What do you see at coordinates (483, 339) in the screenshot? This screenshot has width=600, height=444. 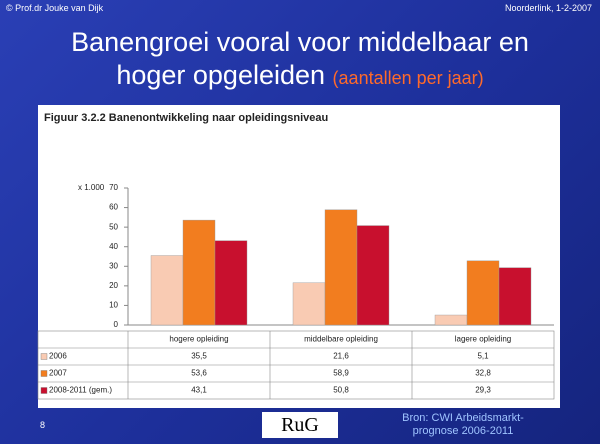 I see `x-tick-label: lagere opleiding` at bounding box center [483, 339].